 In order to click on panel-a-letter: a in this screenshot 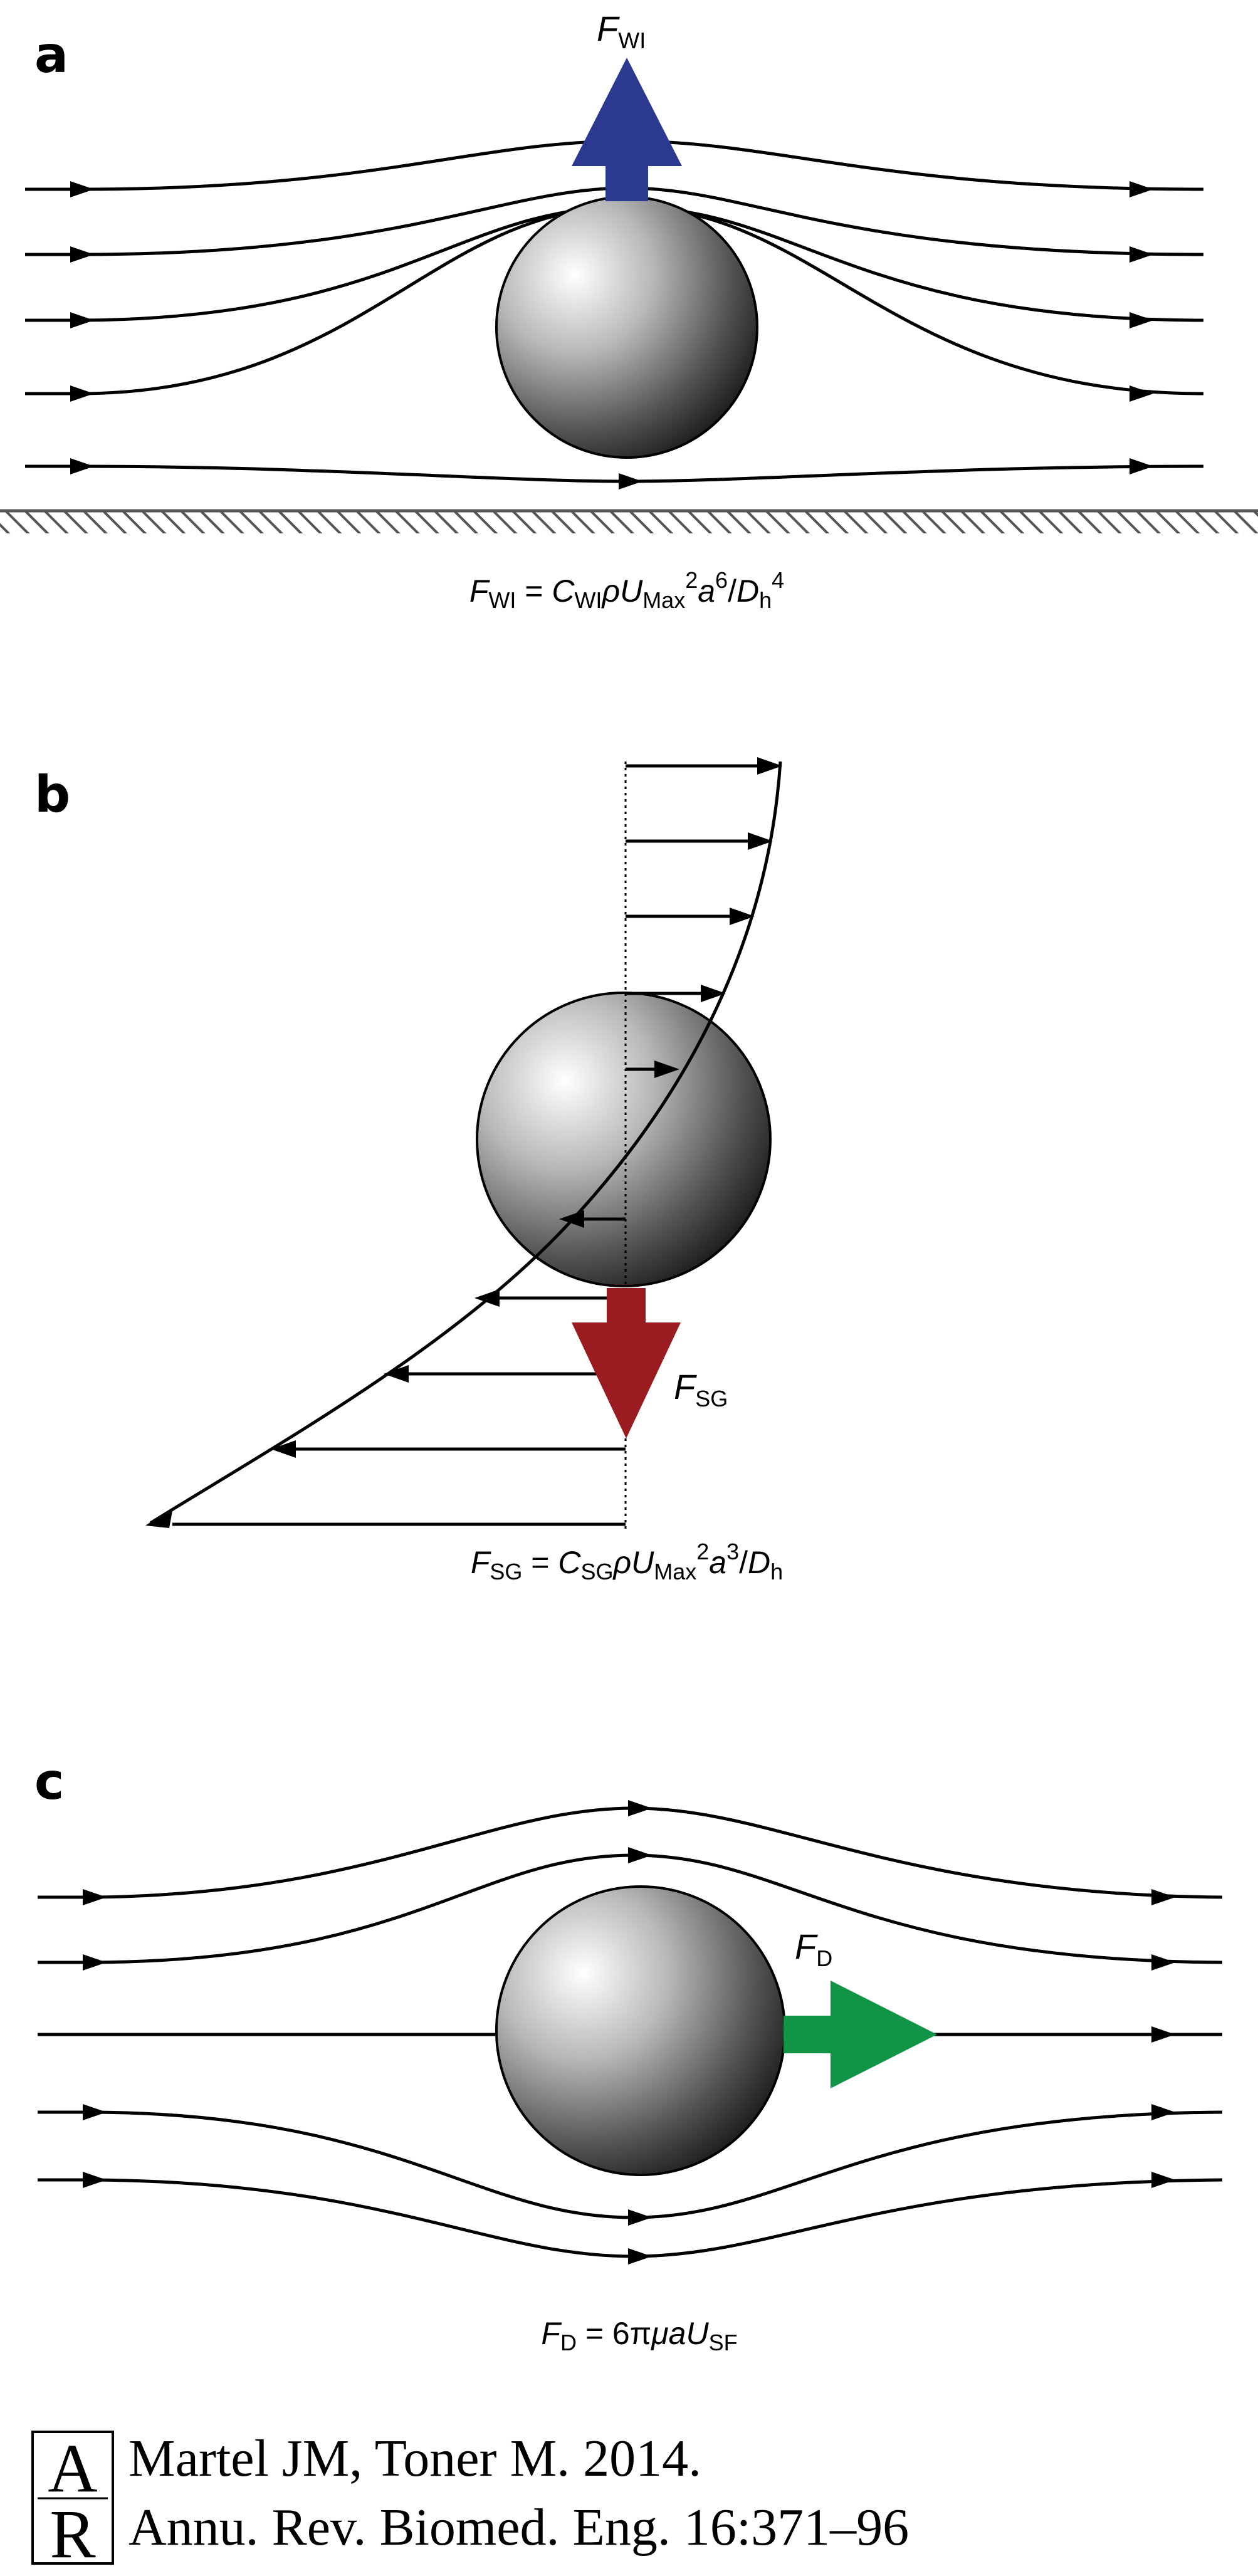, I will do `click(51, 55)`.